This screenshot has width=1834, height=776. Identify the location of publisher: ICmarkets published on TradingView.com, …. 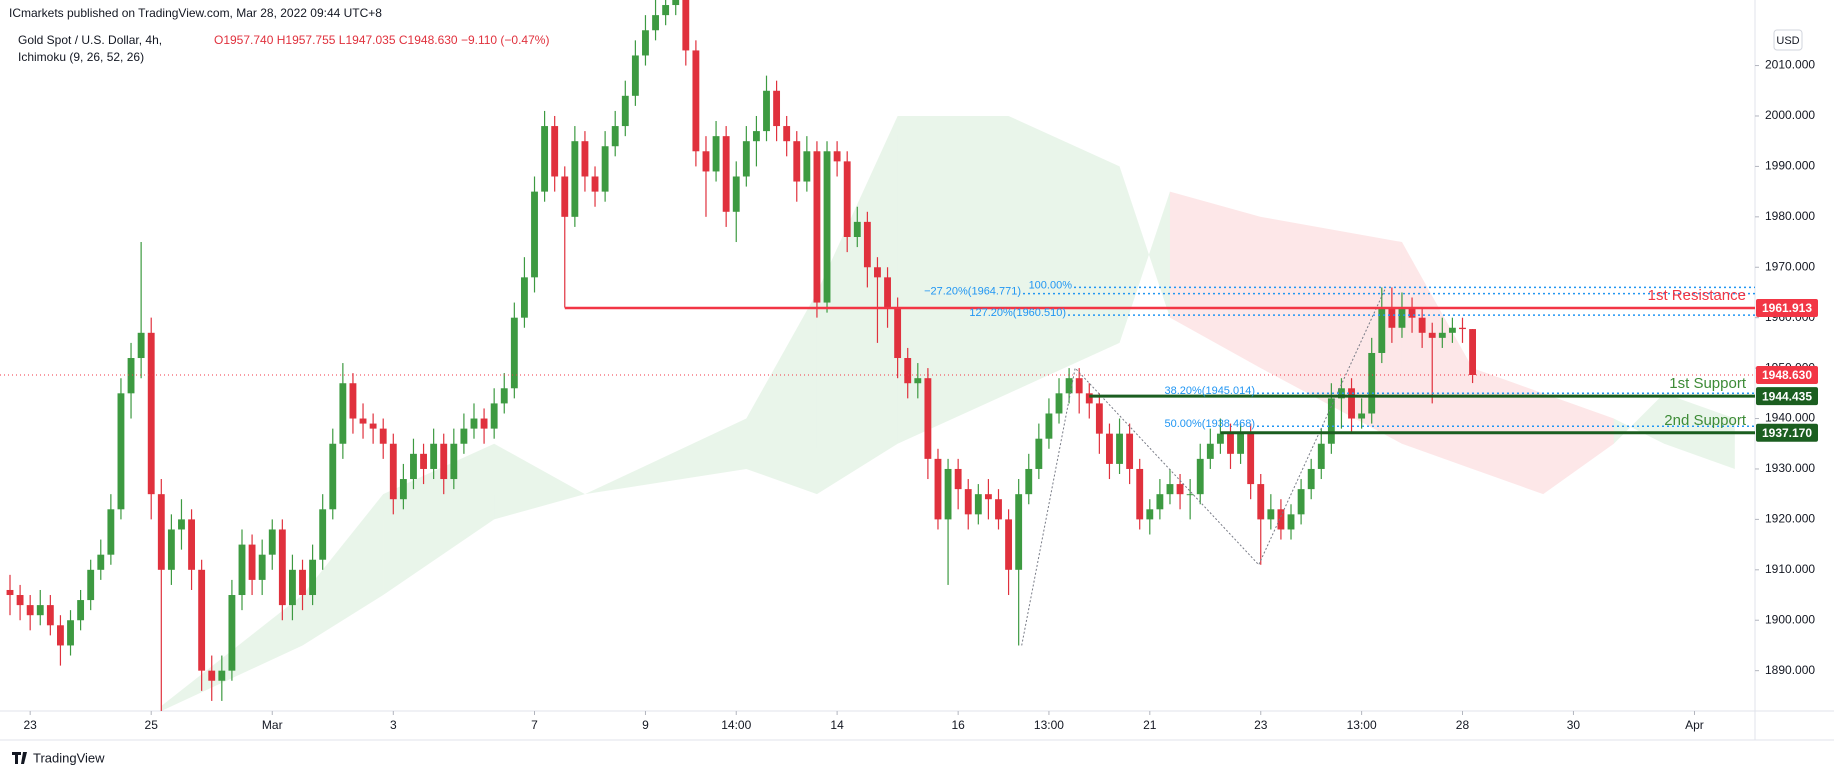
(195, 13).